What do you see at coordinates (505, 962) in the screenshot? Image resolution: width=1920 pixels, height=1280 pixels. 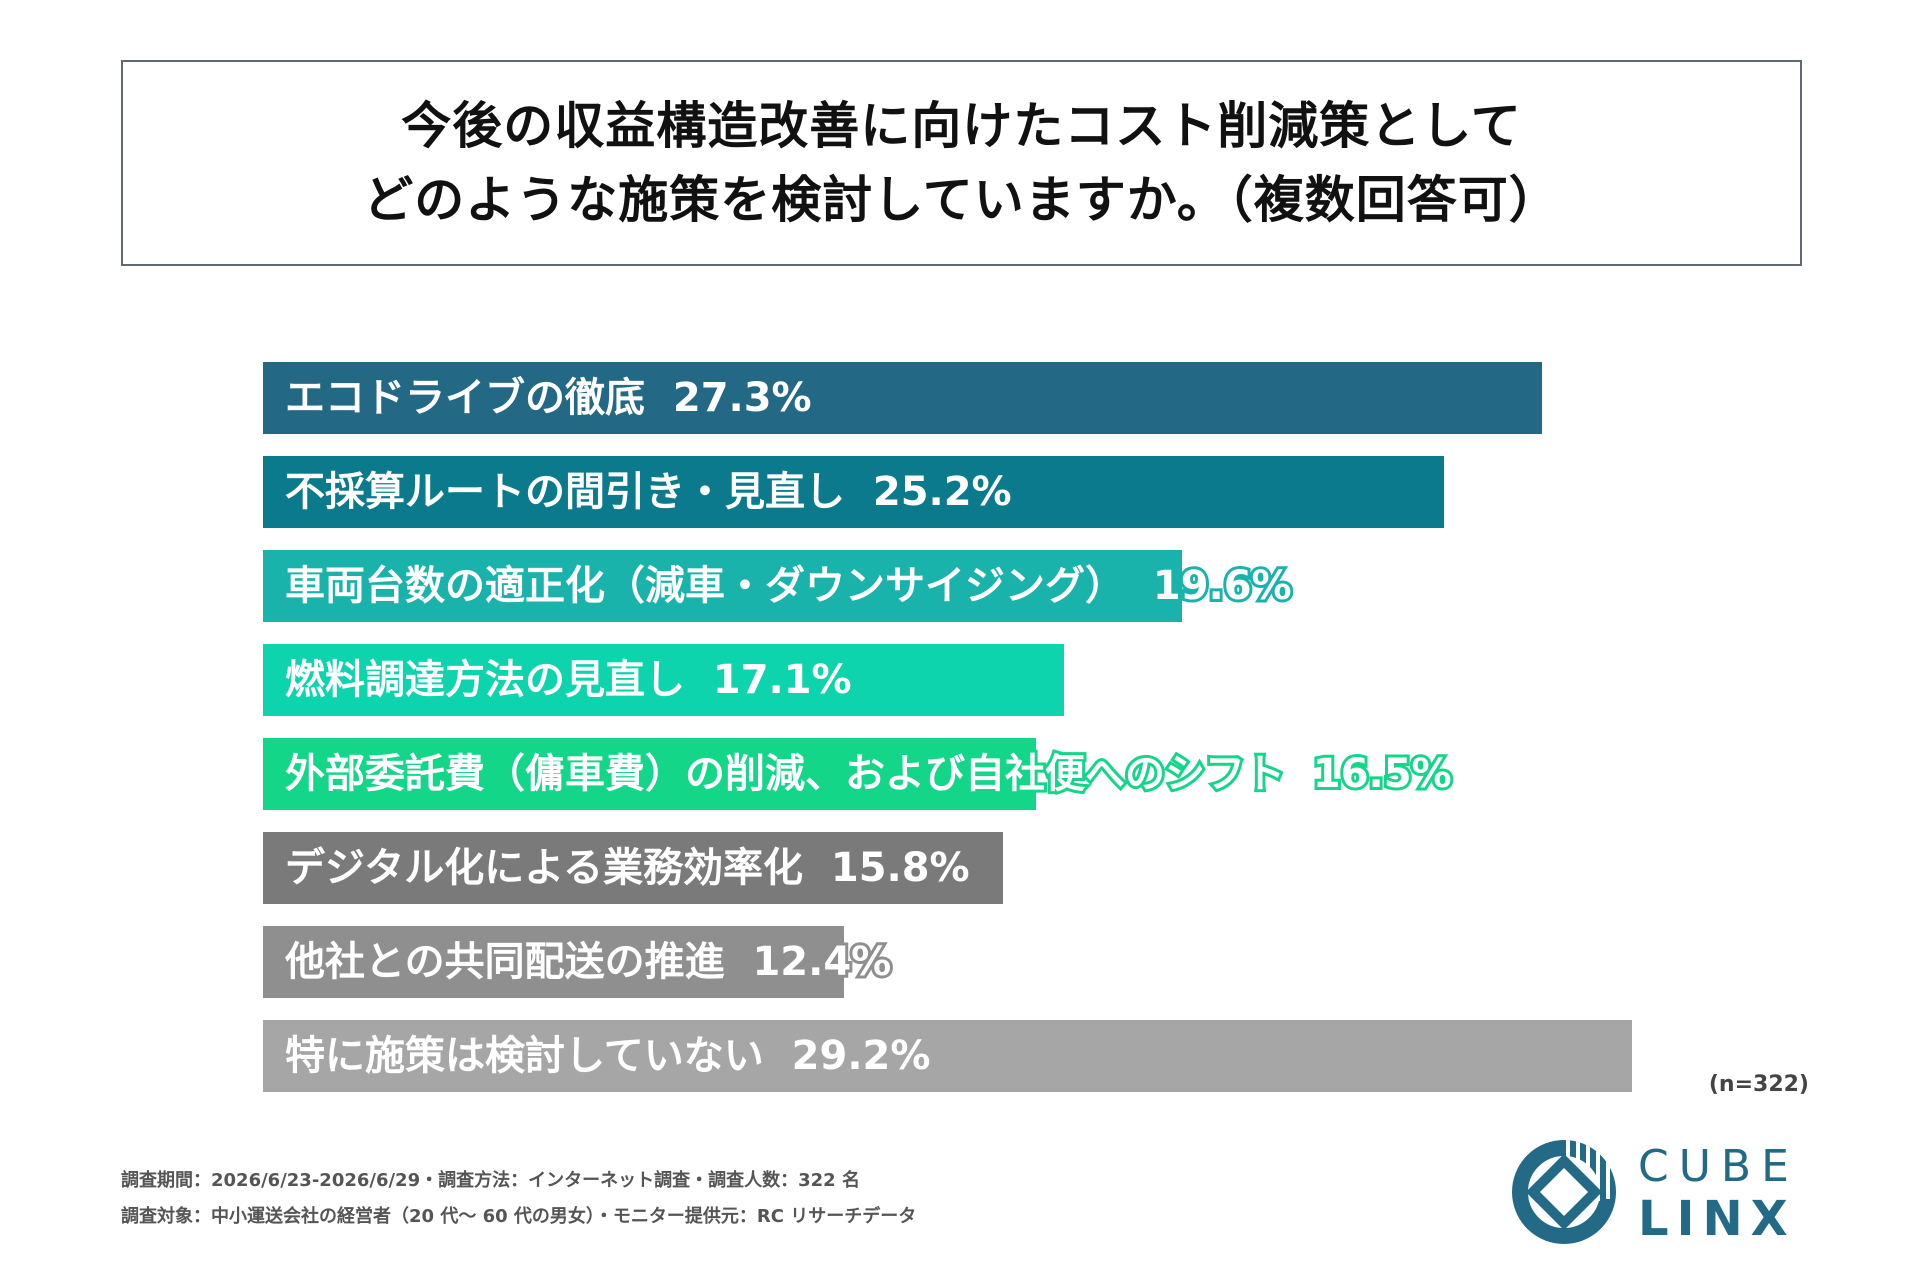 I see `category-label: 他社との共同配送の推進` at bounding box center [505, 962].